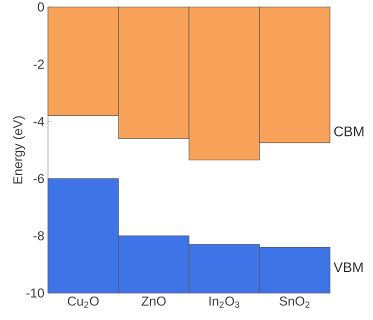 The width and height of the screenshot is (373, 320). Describe the element at coordinates (39, 121) in the screenshot. I see `y-tick-label: -4` at that location.